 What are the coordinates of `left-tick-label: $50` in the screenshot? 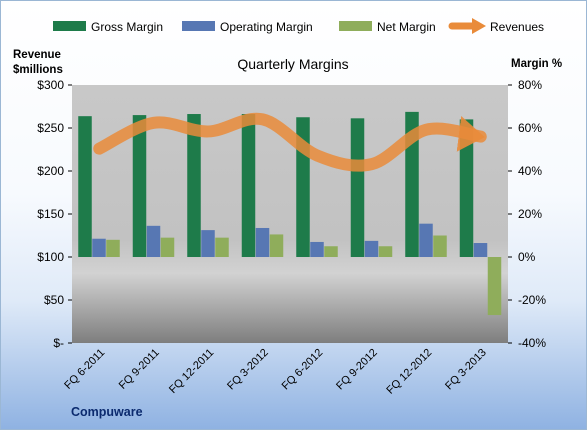 It's located at (54, 300).